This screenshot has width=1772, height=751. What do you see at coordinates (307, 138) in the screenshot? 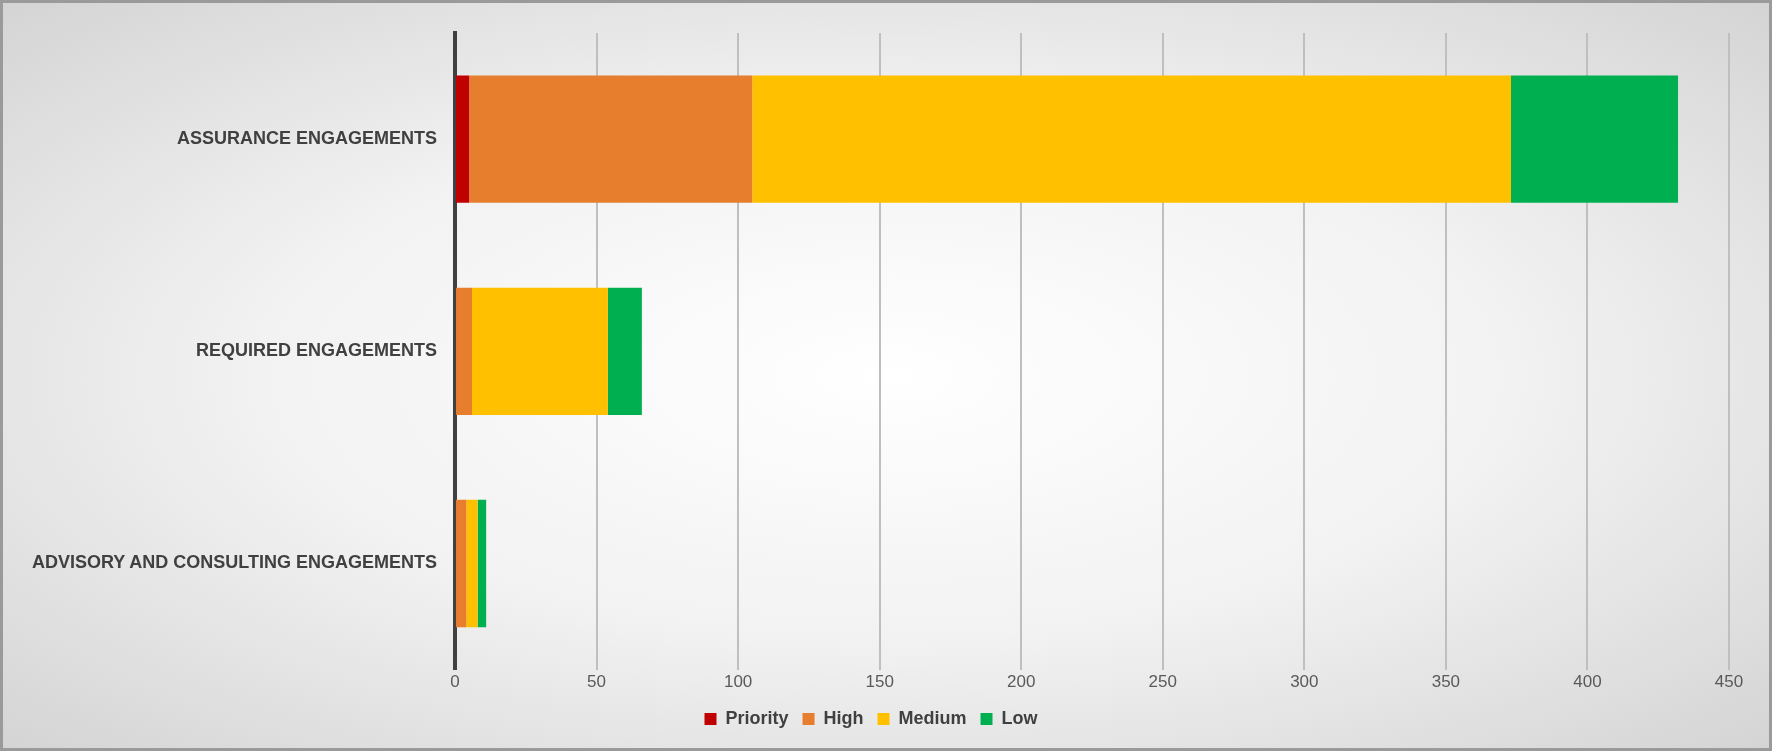
I see `y-tick-label: ASSURANCE ENGAGEMENTS` at bounding box center [307, 138].